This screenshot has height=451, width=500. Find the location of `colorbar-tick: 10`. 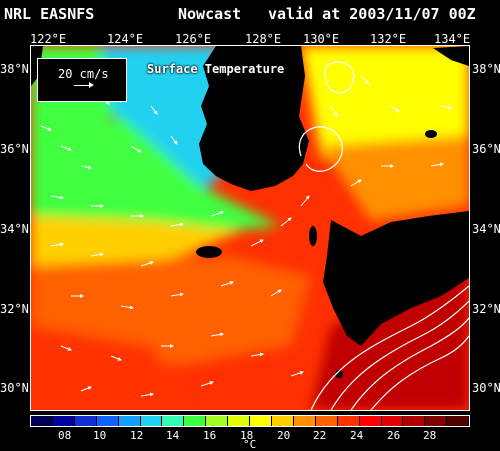

colorbar-tick: 10 is located at coordinates (100, 435).